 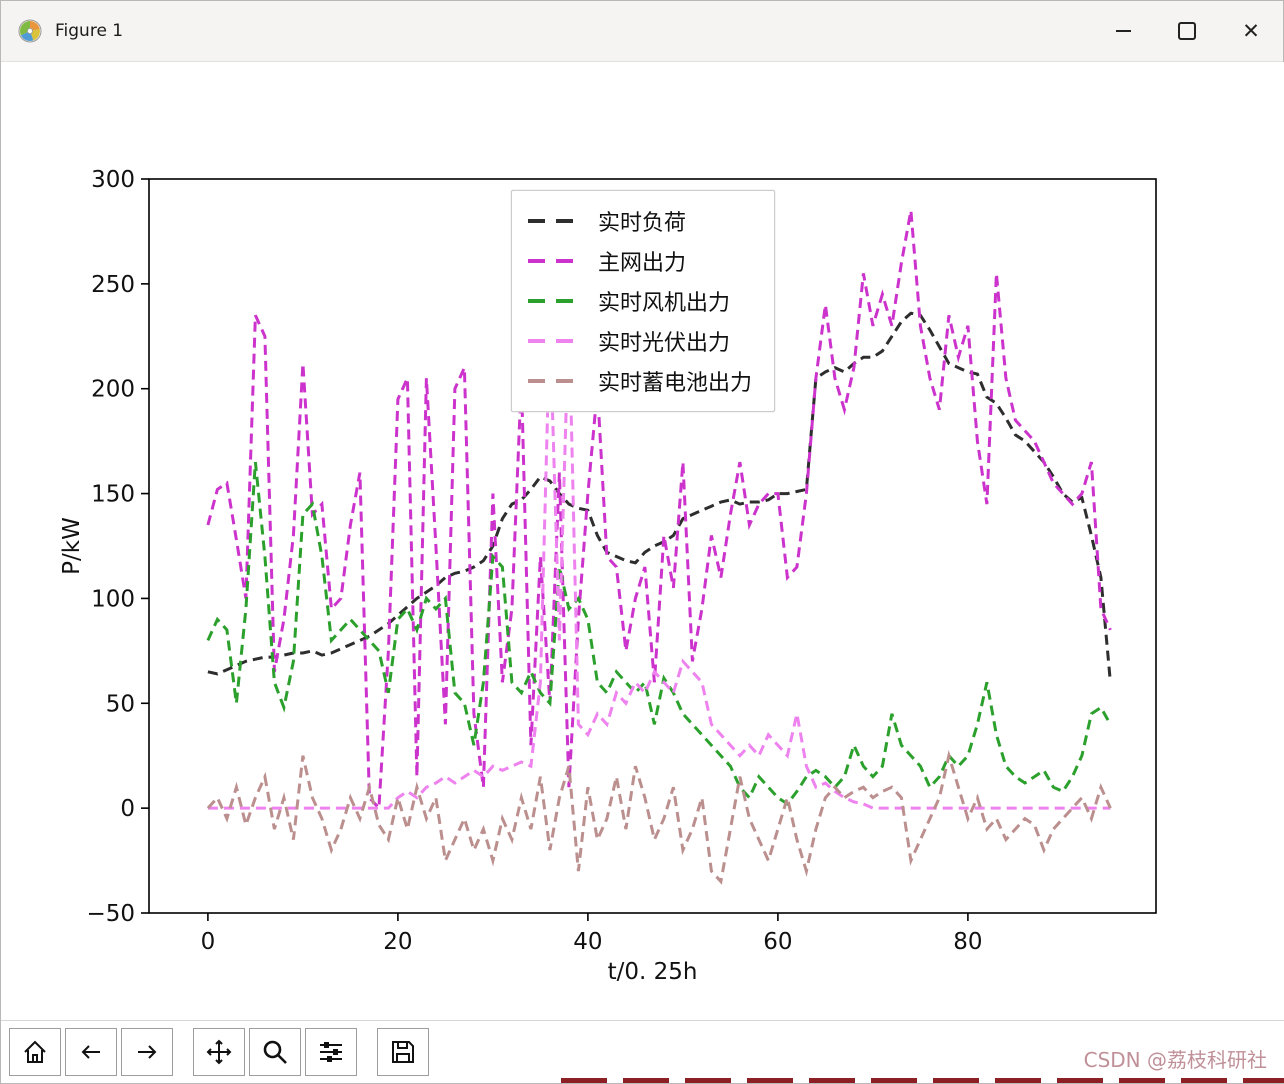 I want to click on zoom-button, so click(x=275, y=1052).